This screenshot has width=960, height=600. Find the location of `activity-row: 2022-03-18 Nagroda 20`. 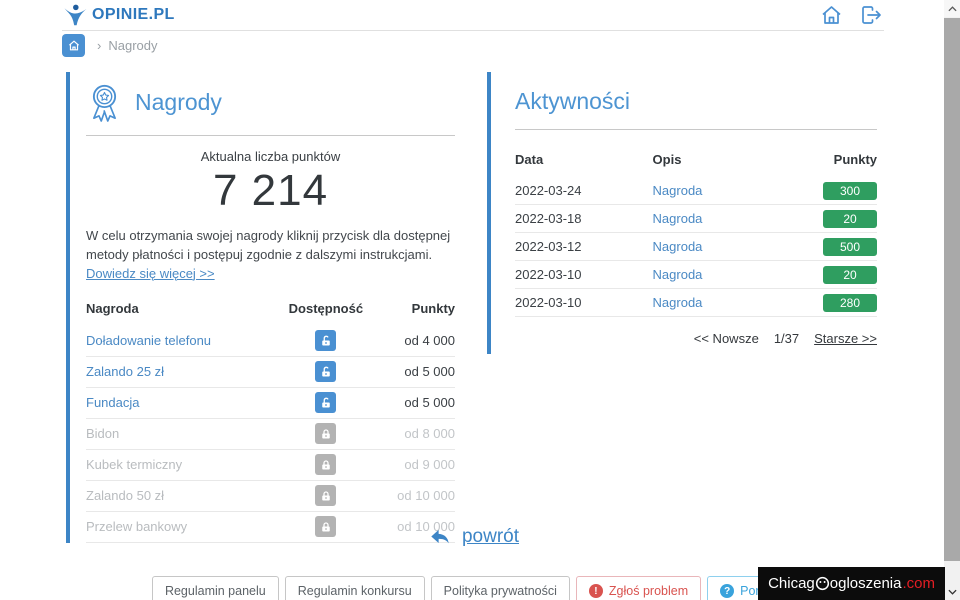

activity-row: 2022-03-18 Nagroda 20 is located at coordinates (696, 219).